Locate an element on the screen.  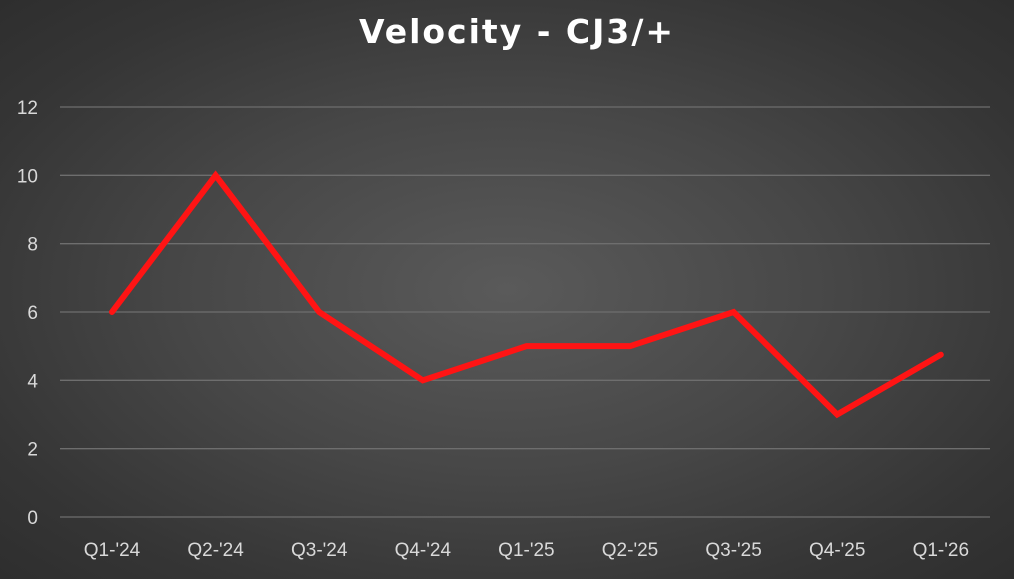
x-tick-label: Q4-'25 is located at coordinates (837, 550).